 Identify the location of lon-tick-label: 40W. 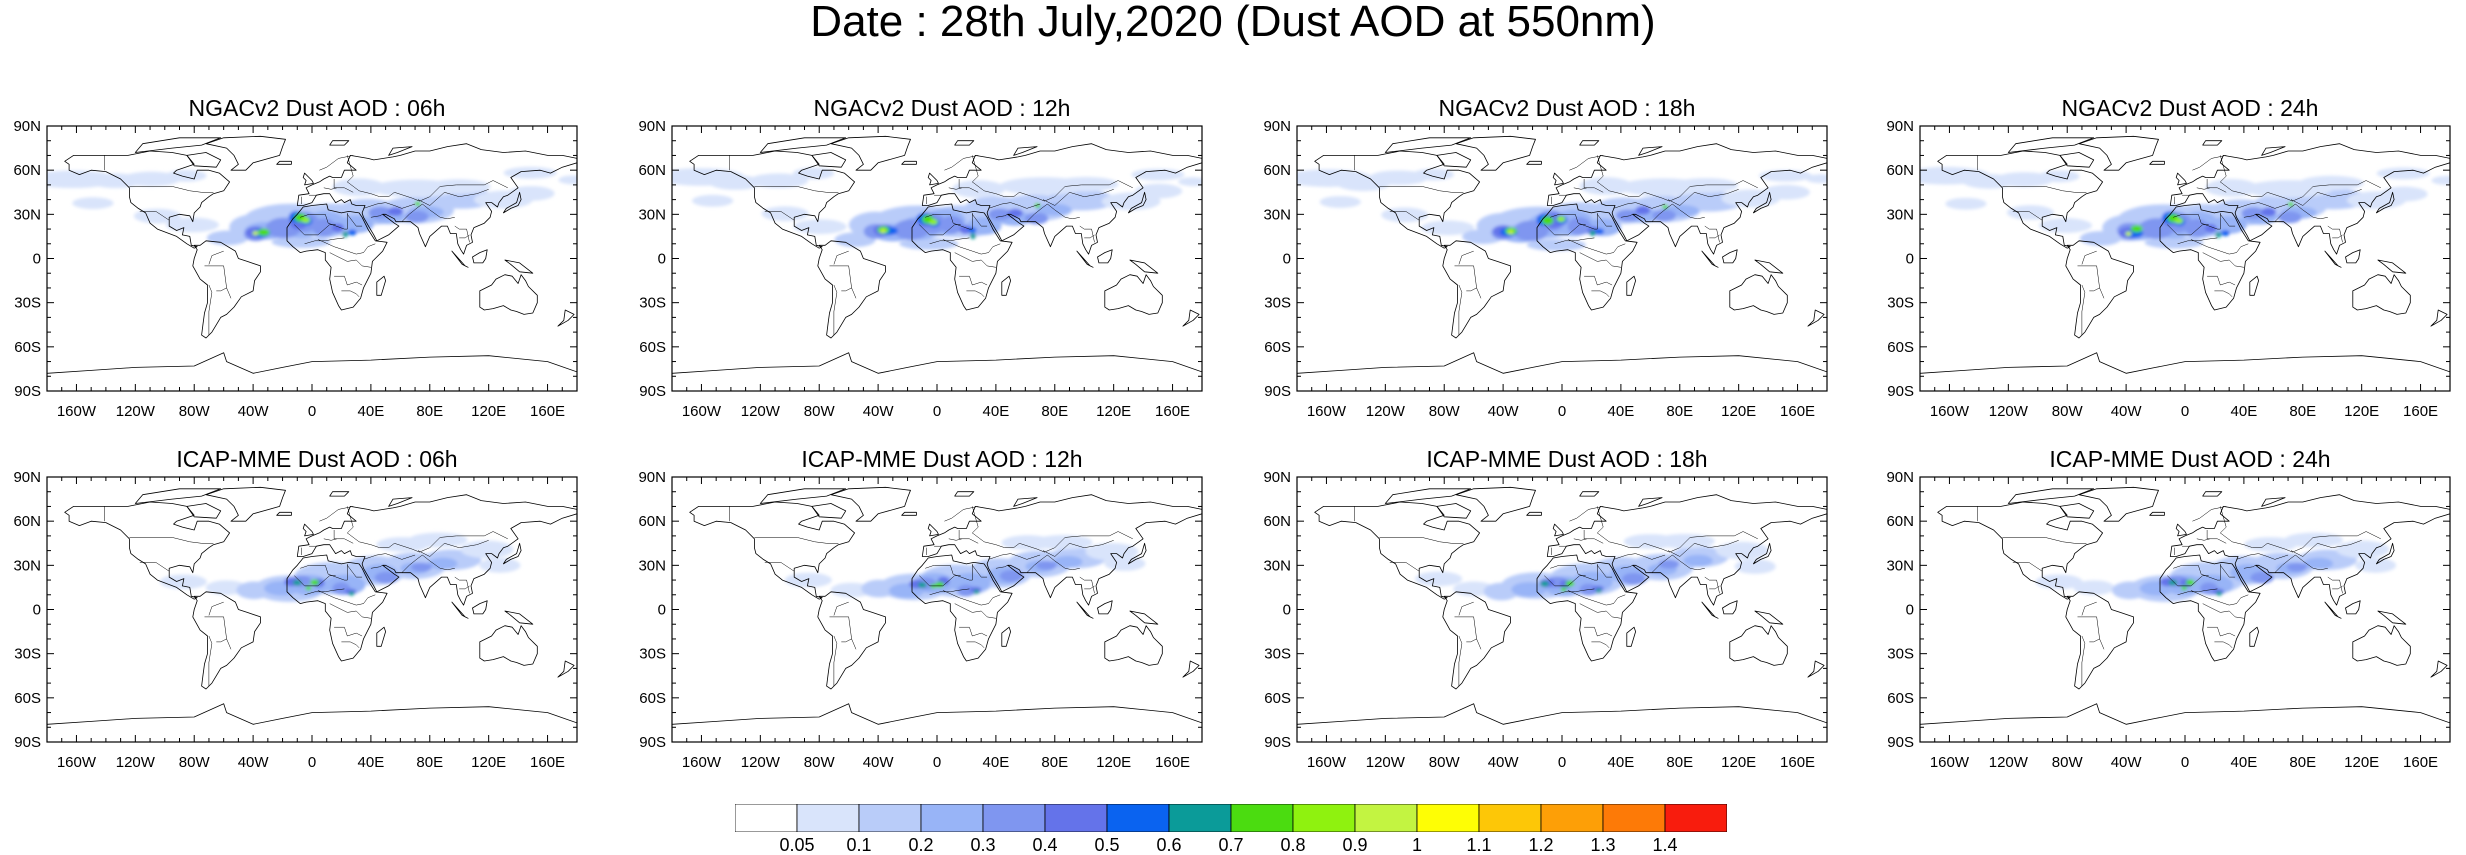
(2127, 411).